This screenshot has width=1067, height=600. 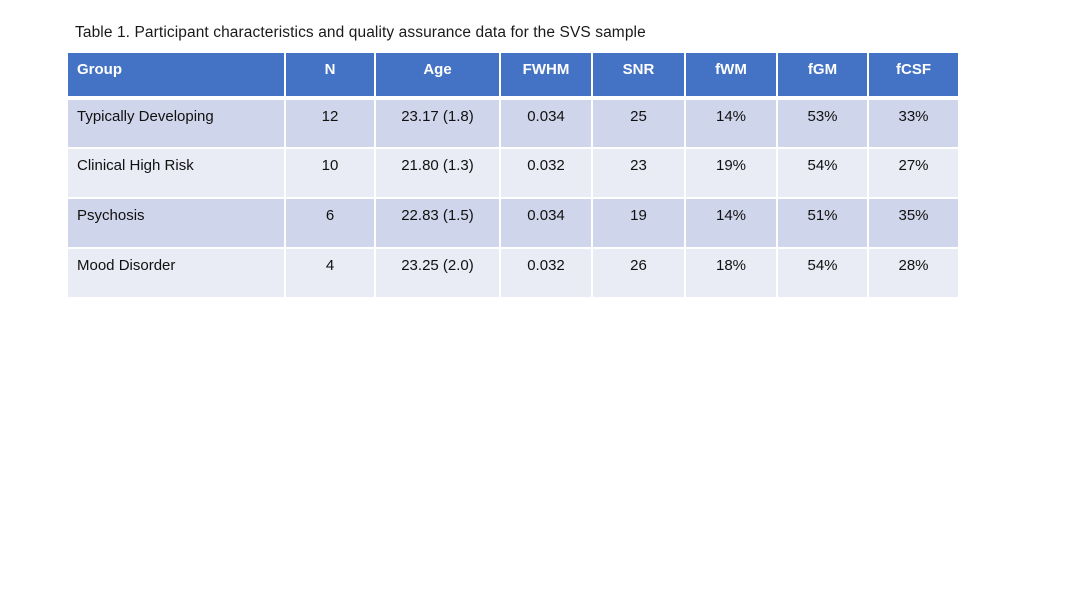 What do you see at coordinates (437, 123) in the screenshot?
I see `cell-age: 23.17 (1.8)` at bounding box center [437, 123].